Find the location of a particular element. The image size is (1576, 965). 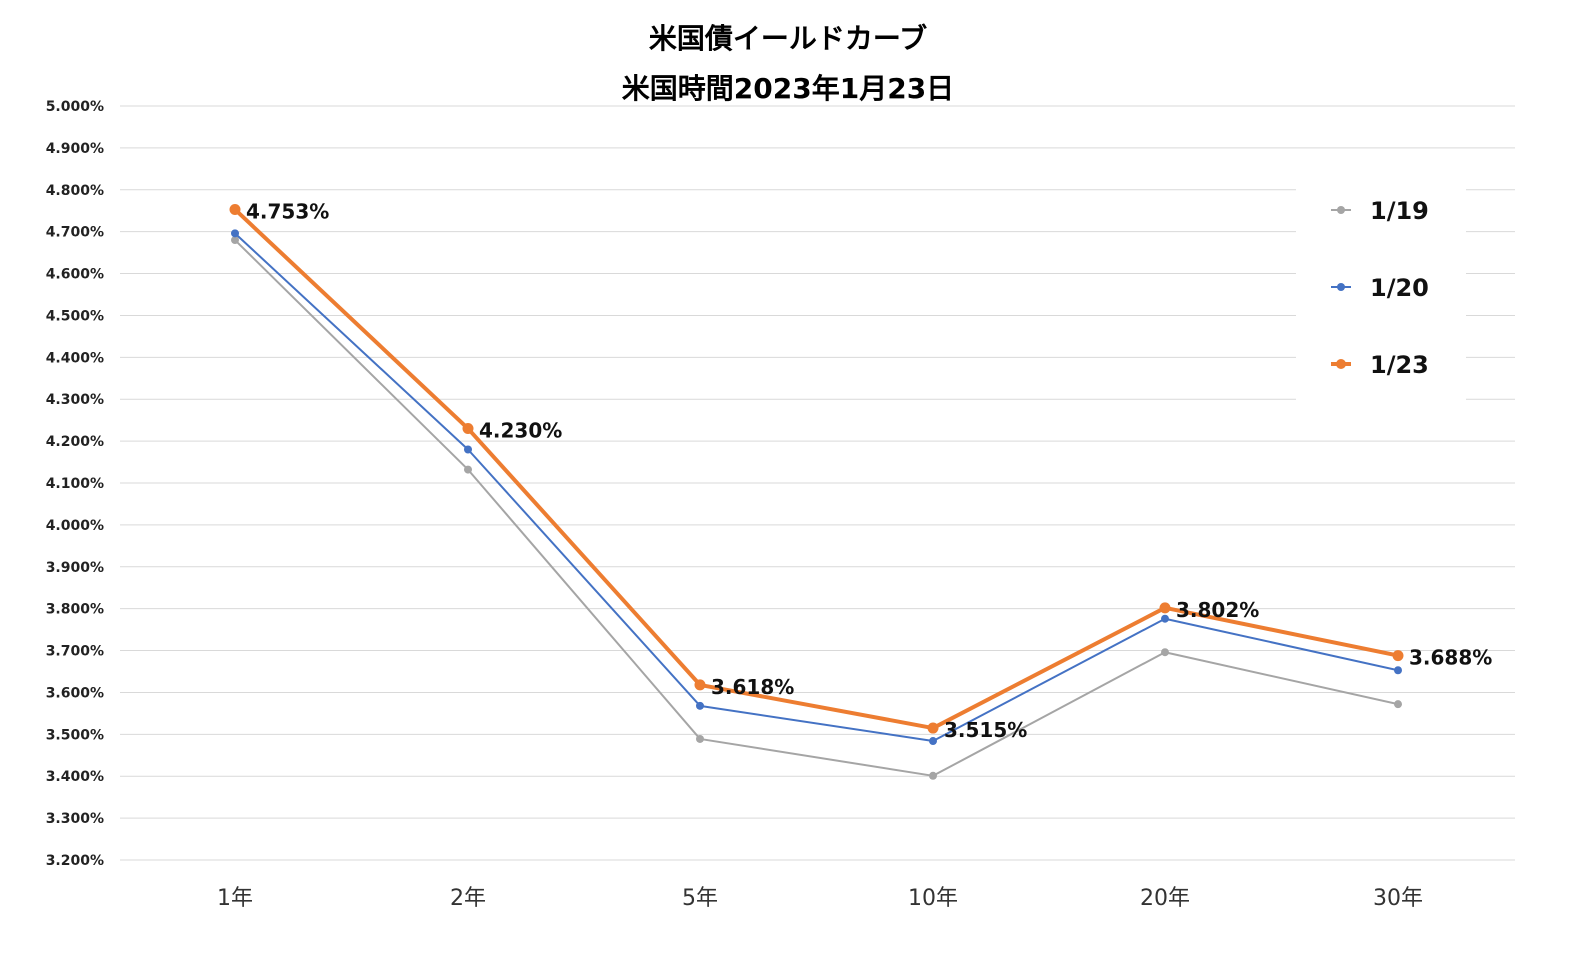

y-tick-label: 3.200% is located at coordinates (75, 861).